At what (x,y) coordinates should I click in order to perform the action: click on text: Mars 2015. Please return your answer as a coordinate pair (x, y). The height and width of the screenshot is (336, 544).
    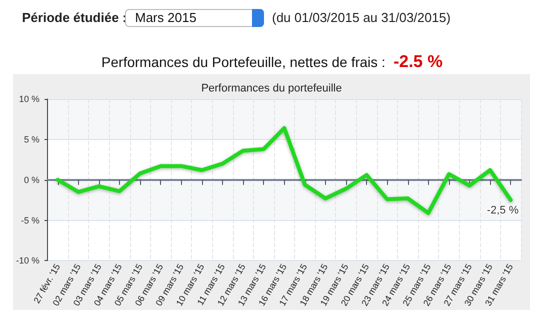
    Looking at the image, I should click on (165, 17).